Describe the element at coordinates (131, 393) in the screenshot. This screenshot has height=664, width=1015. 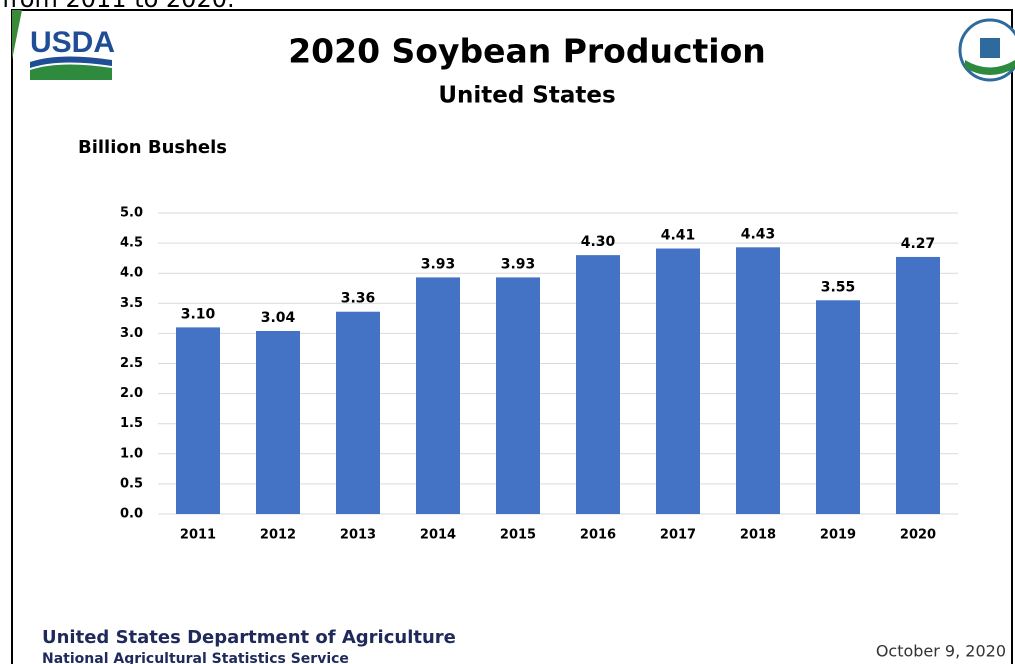
I see `y-tick-label: 2.0` at that location.